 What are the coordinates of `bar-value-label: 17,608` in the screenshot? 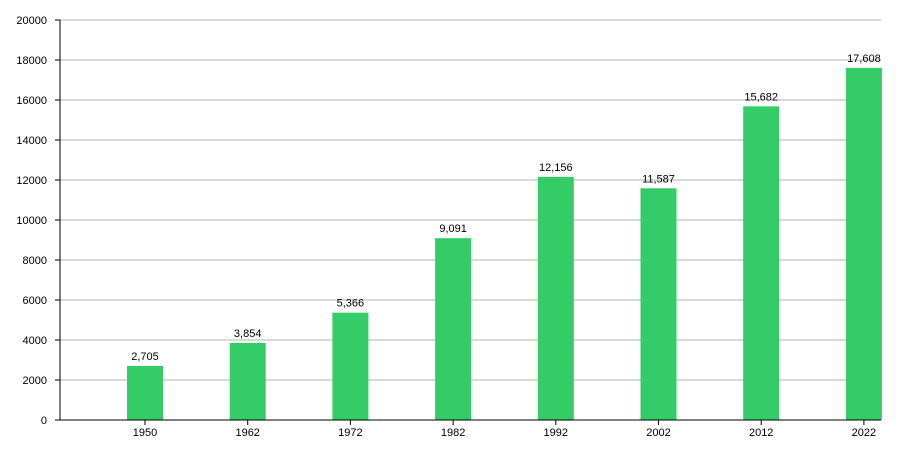 It's located at (864, 59).